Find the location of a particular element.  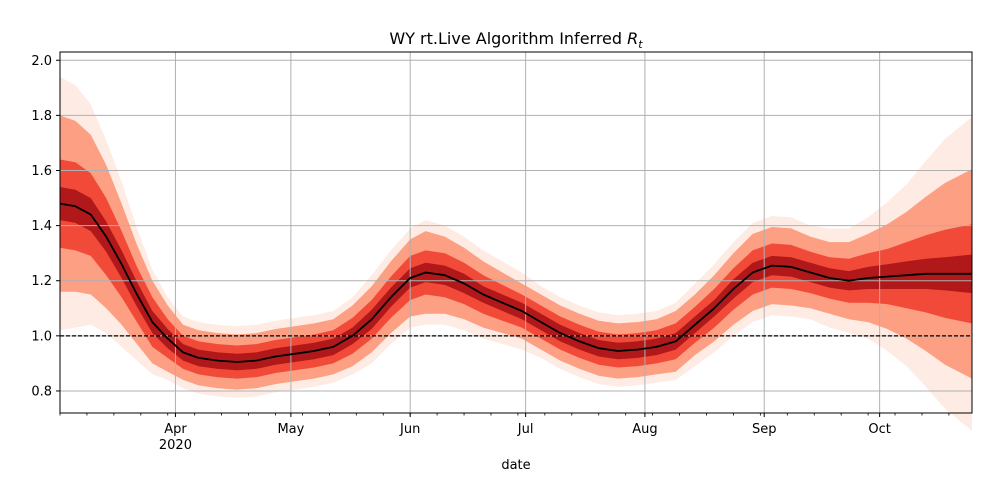

y-tick-label: 1.8 is located at coordinates (41, 116).